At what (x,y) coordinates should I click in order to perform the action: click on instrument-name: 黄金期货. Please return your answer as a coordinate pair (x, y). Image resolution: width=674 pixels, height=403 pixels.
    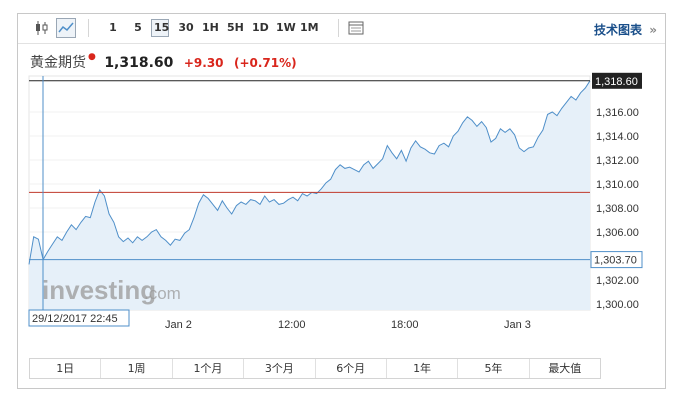
    Looking at the image, I should click on (58, 63).